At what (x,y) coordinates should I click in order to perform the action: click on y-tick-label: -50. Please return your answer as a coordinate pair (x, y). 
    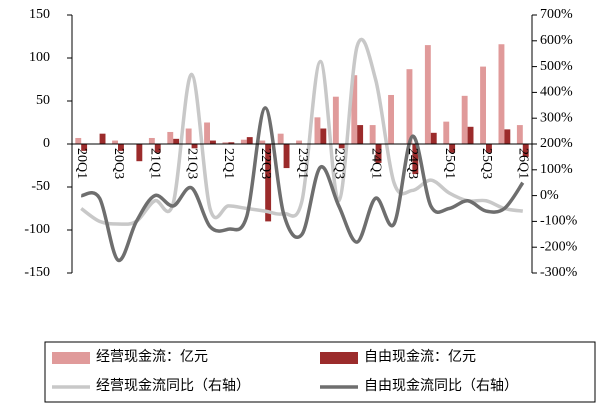
    Looking at the image, I should click on (40, 186).